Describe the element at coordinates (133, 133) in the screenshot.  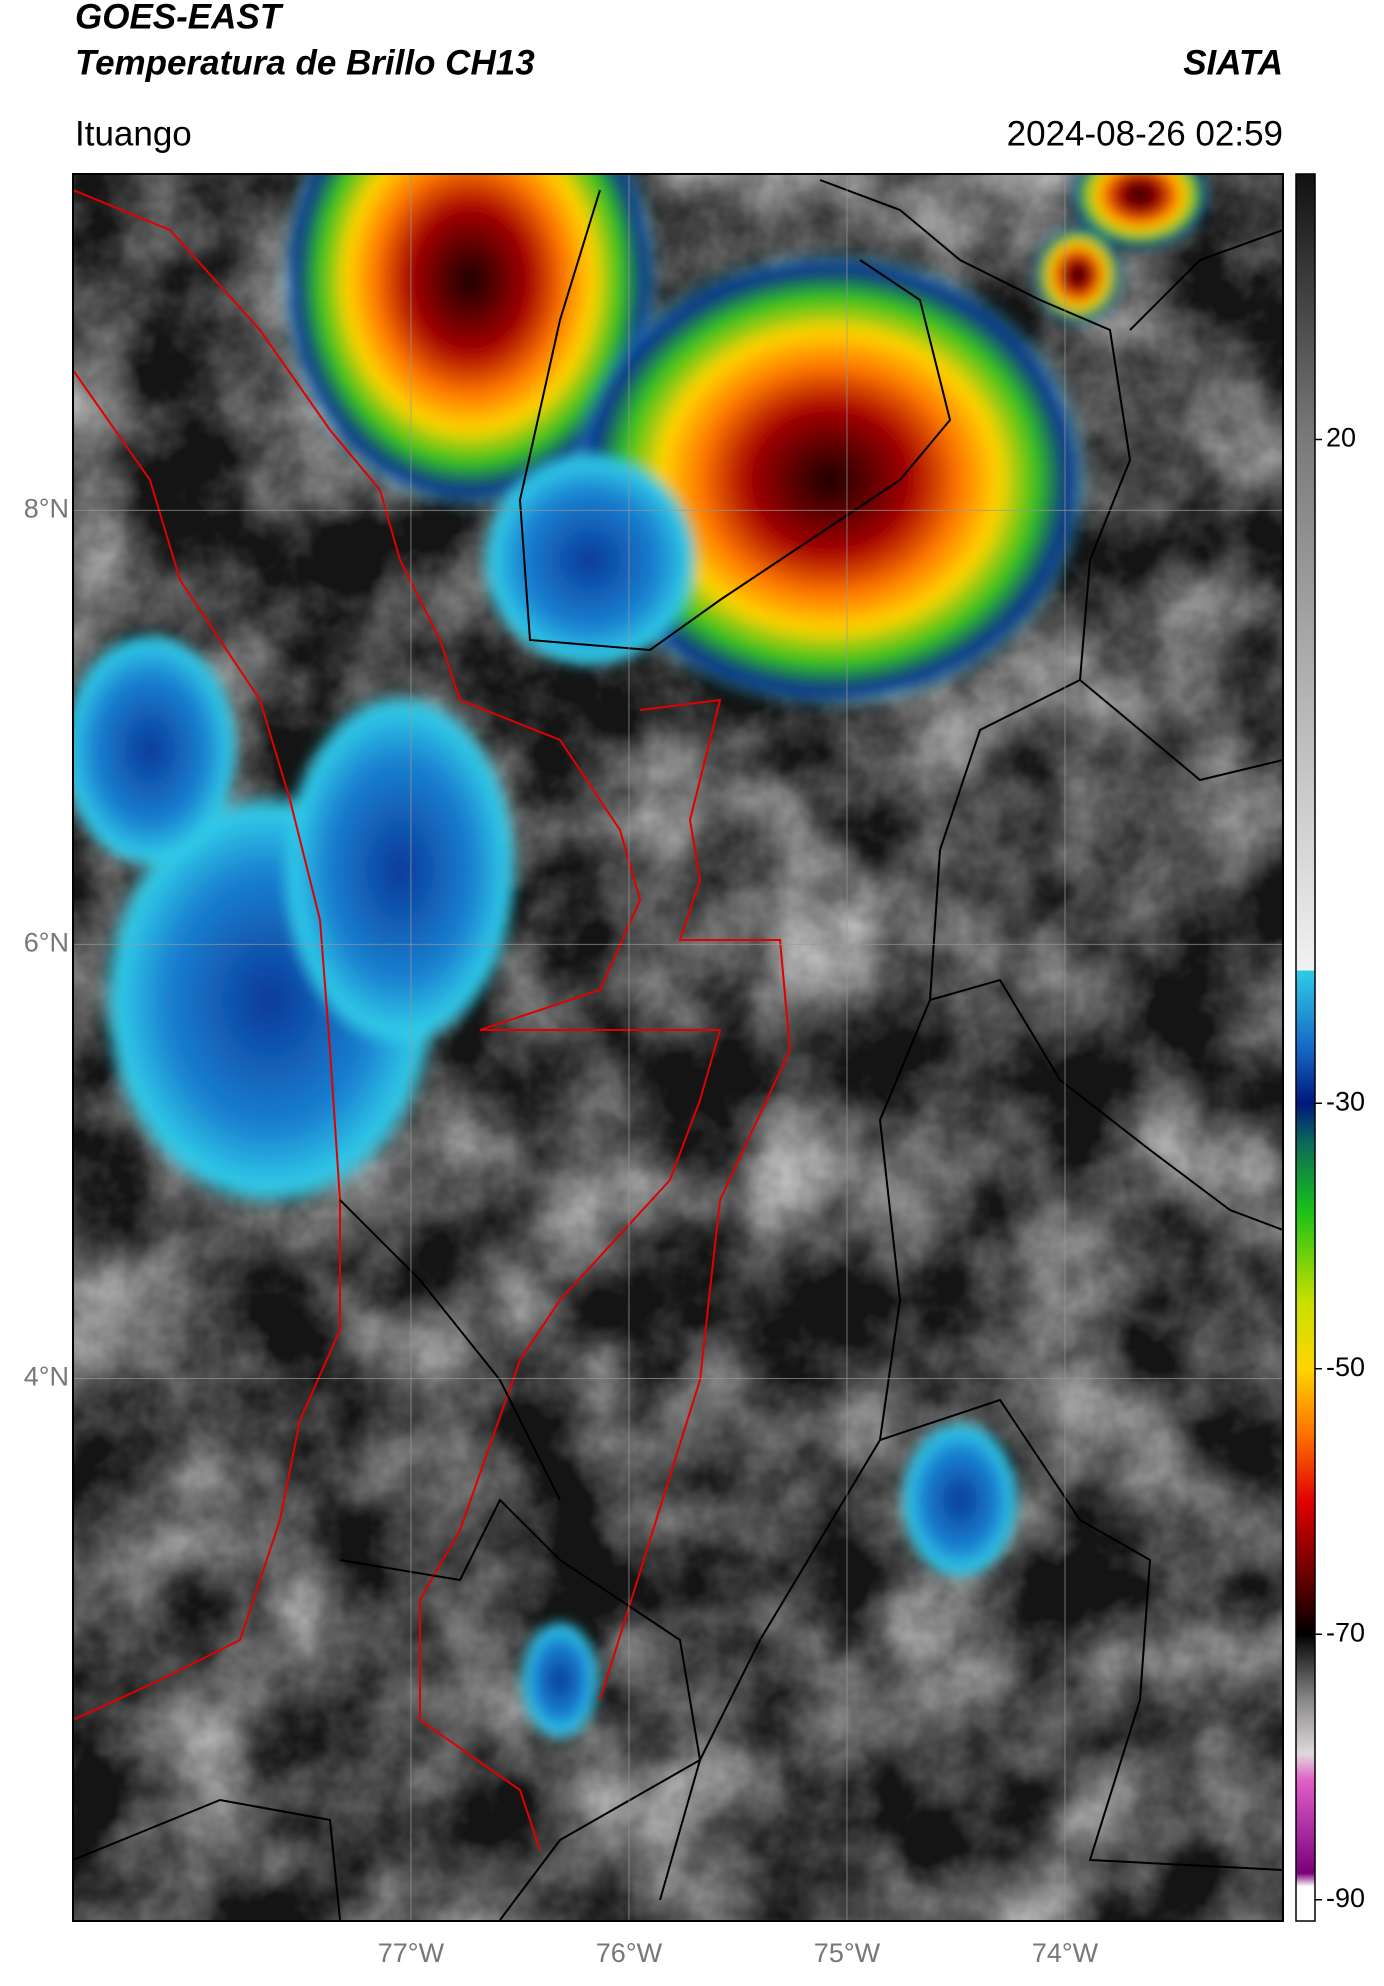
I see `region: Ituango` at that location.